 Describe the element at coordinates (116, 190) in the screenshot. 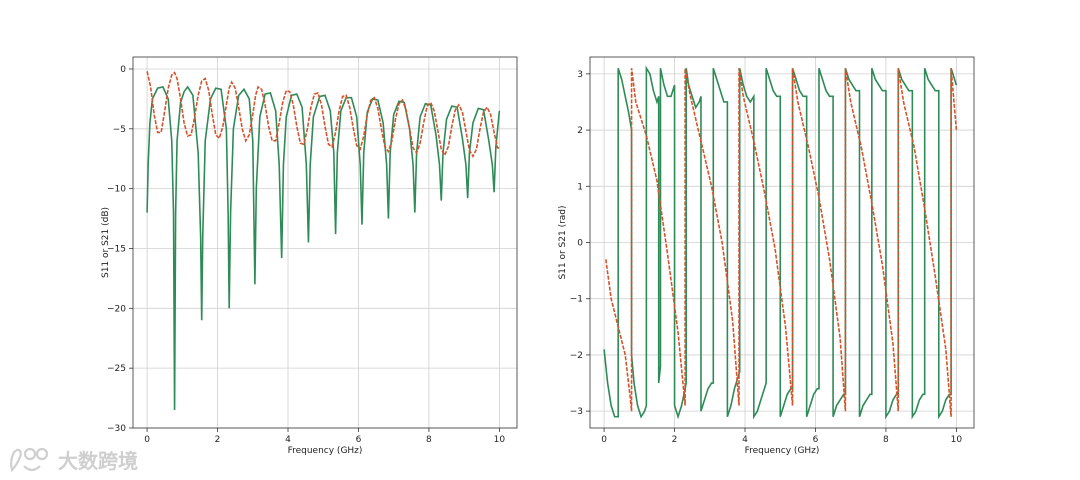

I see `y-tick-label: −10` at that location.